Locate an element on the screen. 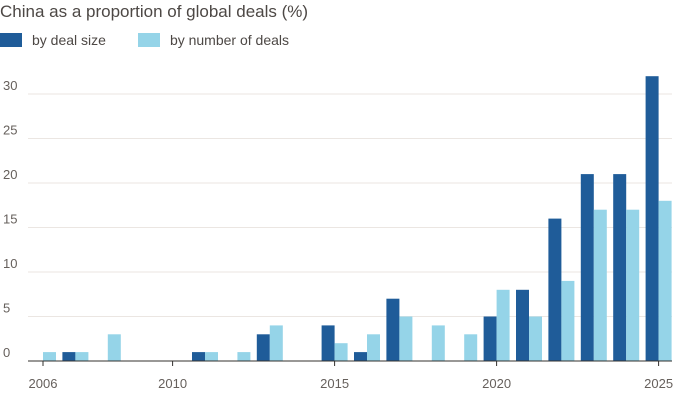 The image size is (690, 400). bar-number-of-deals-2019 is located at coordinates (471, 347).